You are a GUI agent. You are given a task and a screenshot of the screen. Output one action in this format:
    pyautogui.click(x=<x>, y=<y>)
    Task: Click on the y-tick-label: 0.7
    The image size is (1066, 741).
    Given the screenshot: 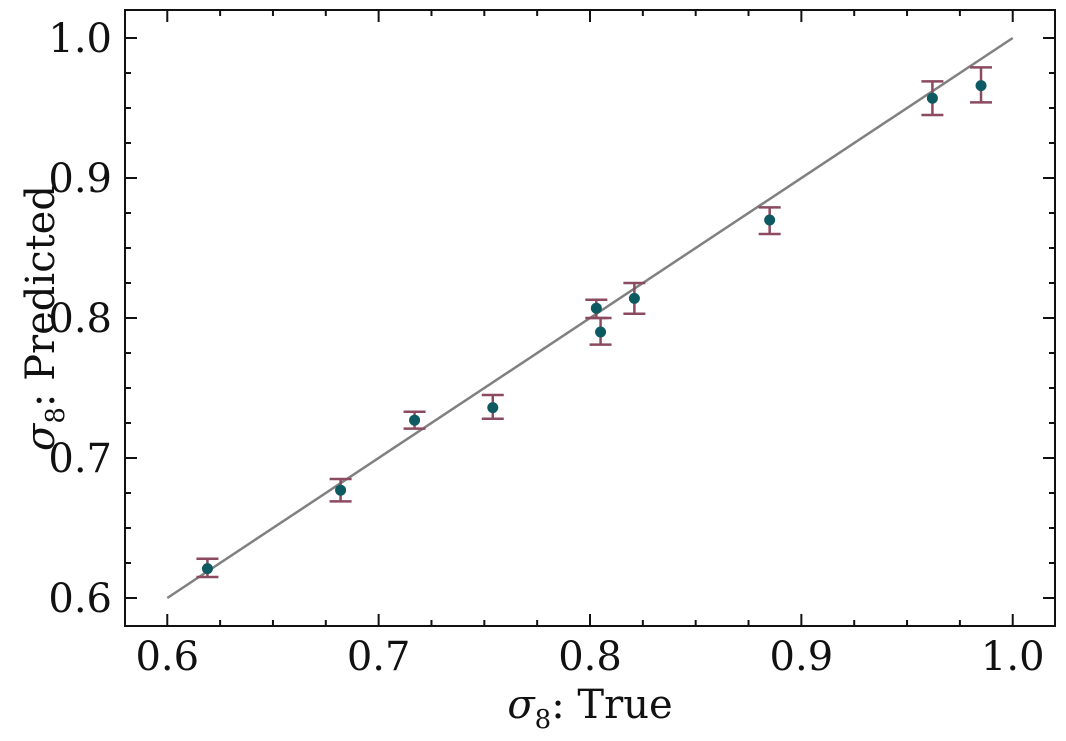 What is the action you would take?
    pyautogui.click(x=80, y=459)
    